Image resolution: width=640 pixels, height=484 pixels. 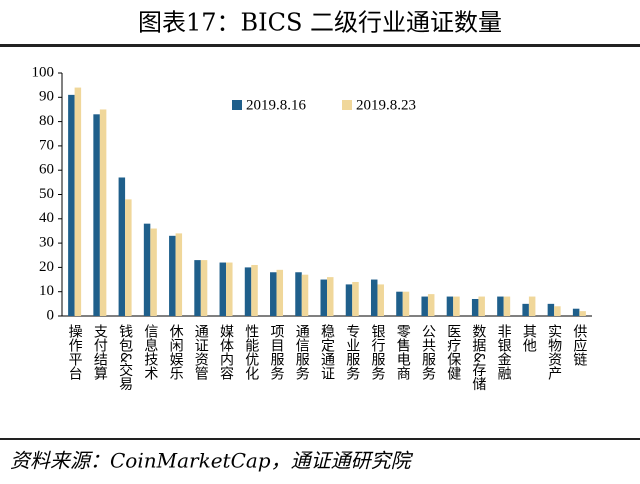 What do you see at coordinates (403, 352) in the screenshot?
I see `x-tick-label: 零售电商` at bounding box center [403, 352].